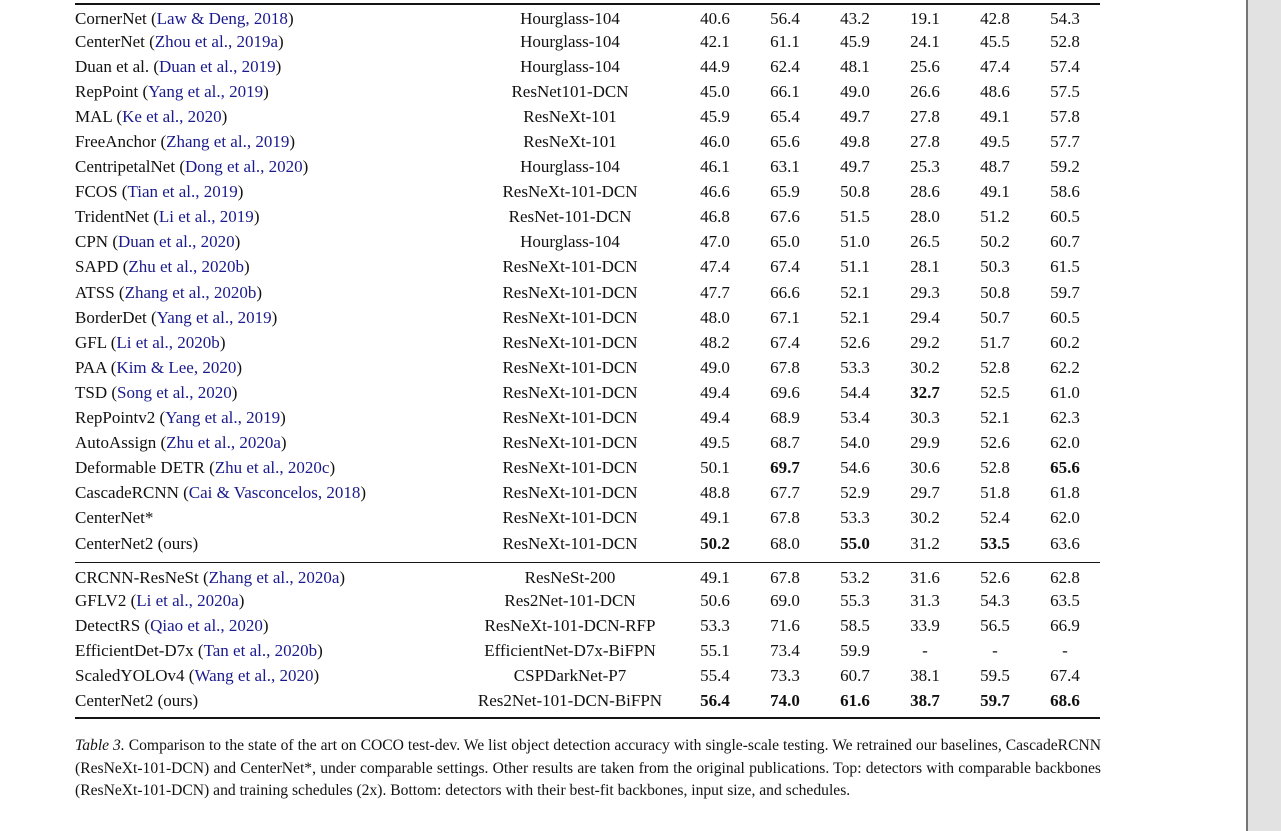 This screenshot has height=831, width=1281. Describe the element at coordinates (925, 242) in the screenshot. I see `metric-cell: 26.5` at that location.